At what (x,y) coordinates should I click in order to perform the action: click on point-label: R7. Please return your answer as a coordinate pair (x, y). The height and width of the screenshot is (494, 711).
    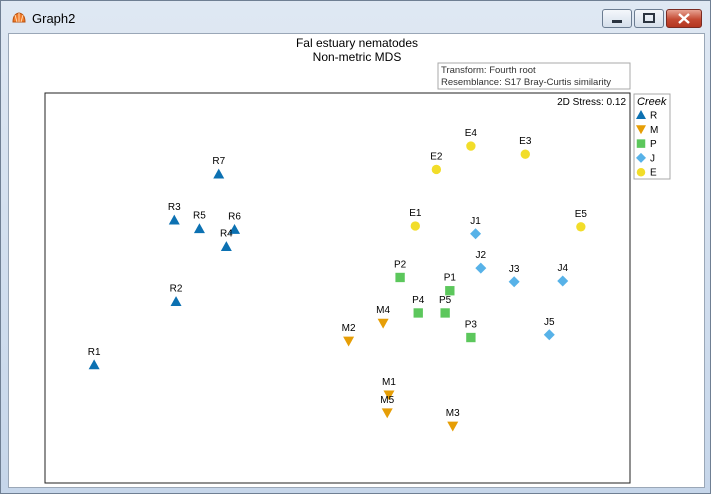
    Looking at the image, I should click on (218, 161).